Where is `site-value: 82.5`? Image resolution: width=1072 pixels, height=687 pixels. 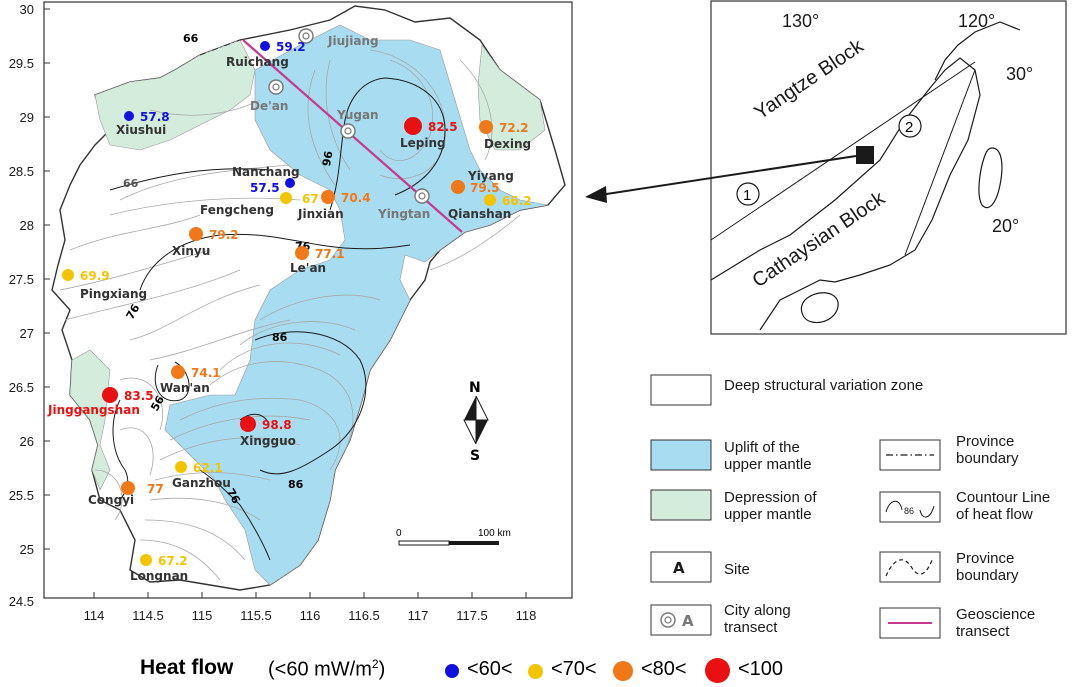 site-value: 82.5 is located at coordinates (443, 127).